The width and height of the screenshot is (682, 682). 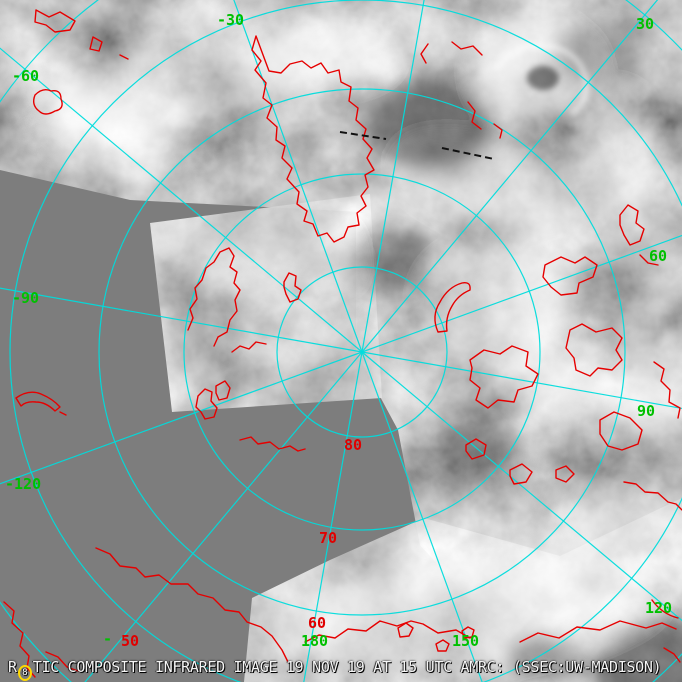 I want to click on graticule-label--60: -60, so click(x=25, y=76).